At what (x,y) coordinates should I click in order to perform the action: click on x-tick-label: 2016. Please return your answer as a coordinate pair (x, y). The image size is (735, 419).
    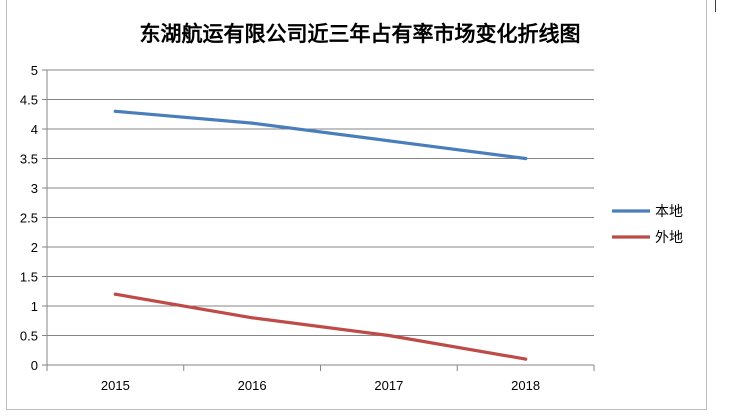
    Looking at the image, I should click on (252, 385).